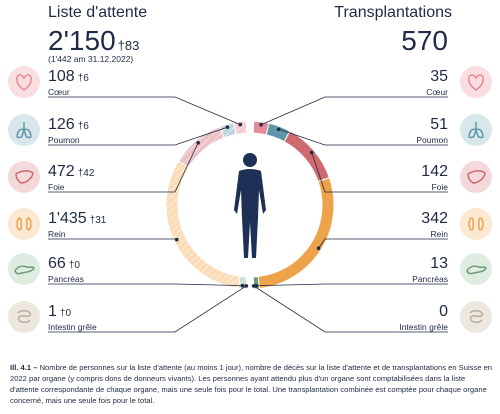 The image size is (500, 414). I want to click on waitlist-count: 1, so click(52, 311).